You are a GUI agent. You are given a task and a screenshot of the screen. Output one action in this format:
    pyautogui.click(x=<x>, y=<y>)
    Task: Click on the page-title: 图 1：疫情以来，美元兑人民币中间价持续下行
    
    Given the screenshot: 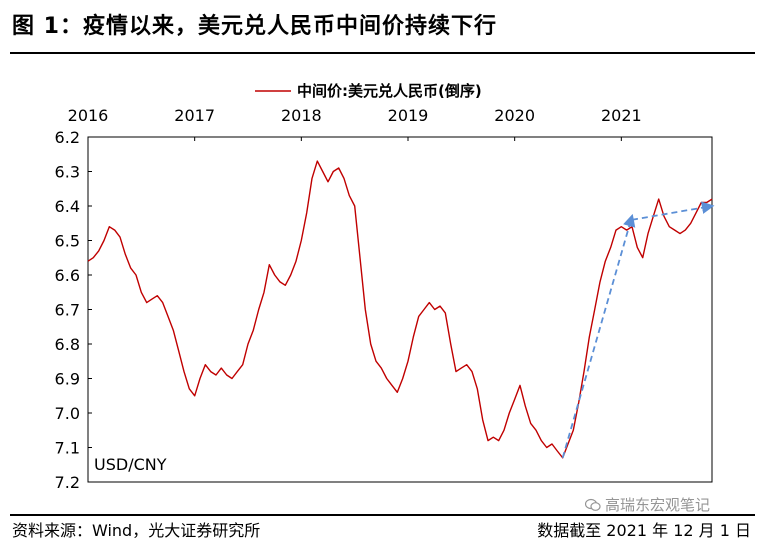 What is the action you would take?
    pyautogui.click(x=254, y=26)
    